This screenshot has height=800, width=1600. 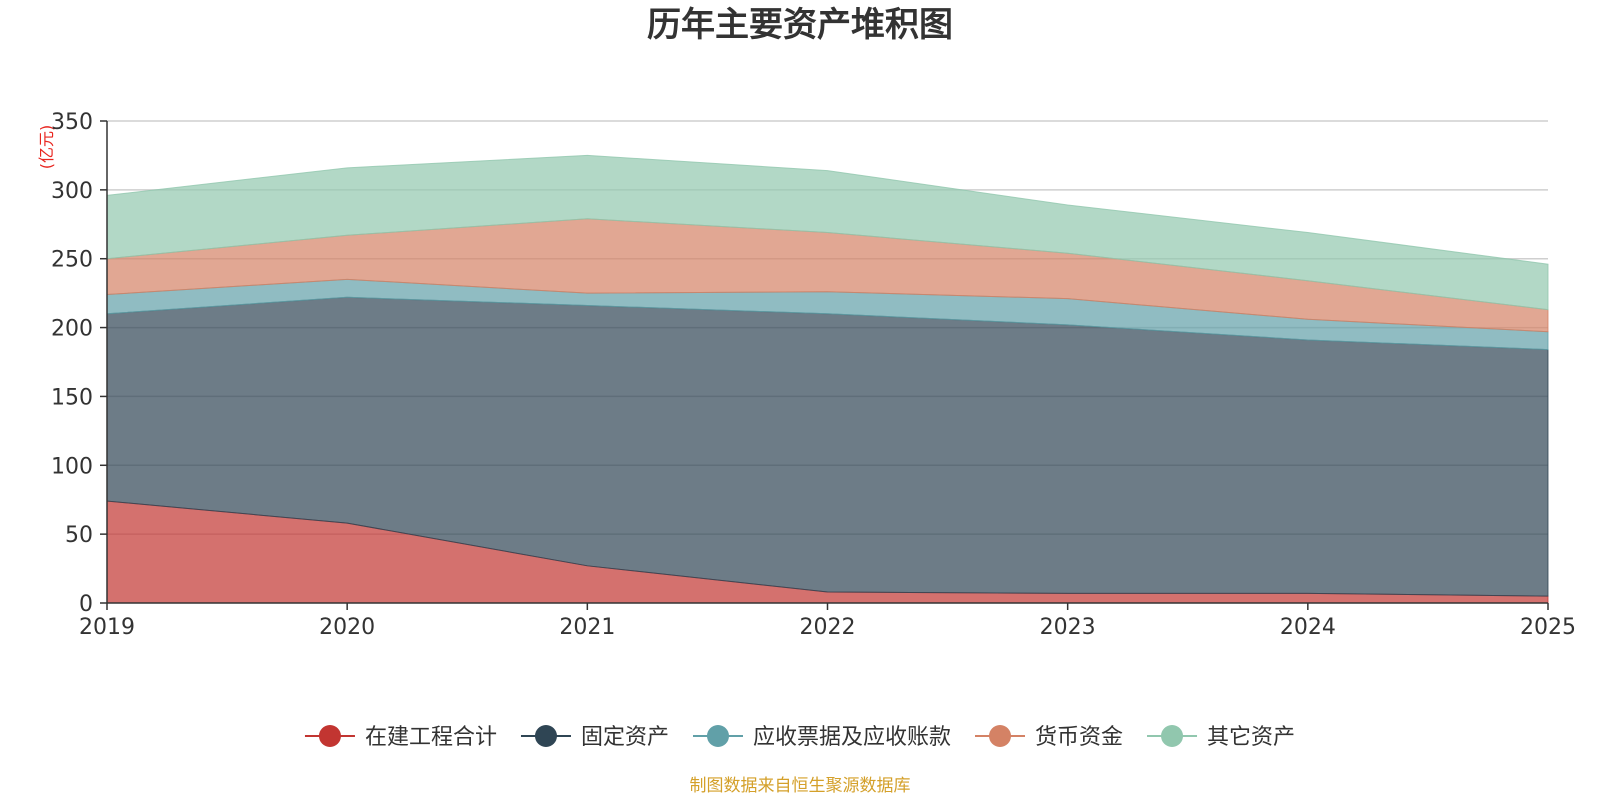 I want to click on legend-item-1: 在建工程合计, so click(x=400, y=737).